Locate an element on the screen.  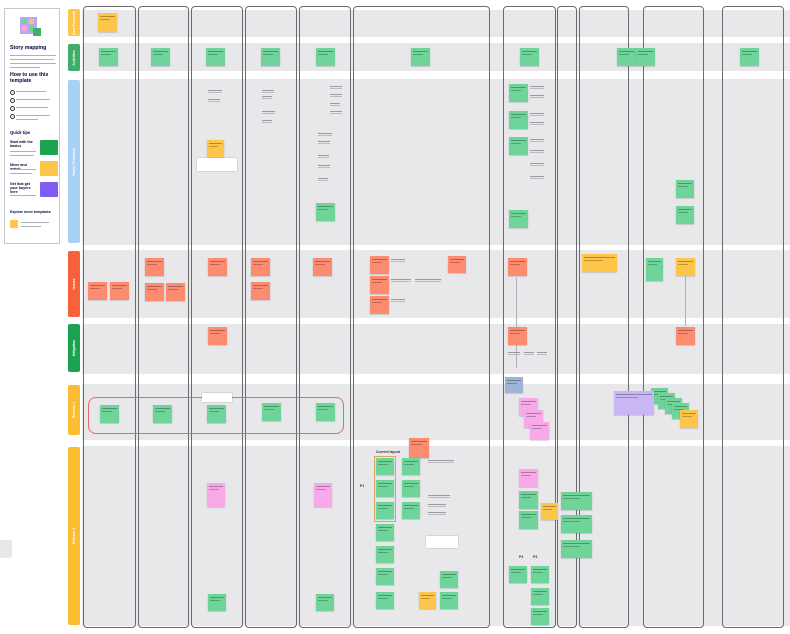
template-thumbnail-icon is located at coordinates (14, 224).